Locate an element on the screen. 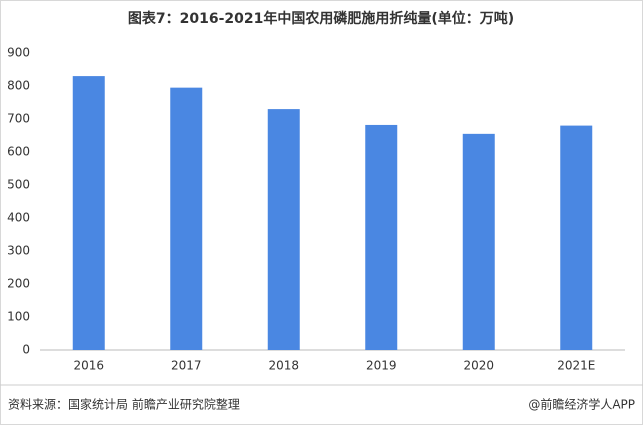  x-tick-label: 2019 is located at coordinates (381, 366).